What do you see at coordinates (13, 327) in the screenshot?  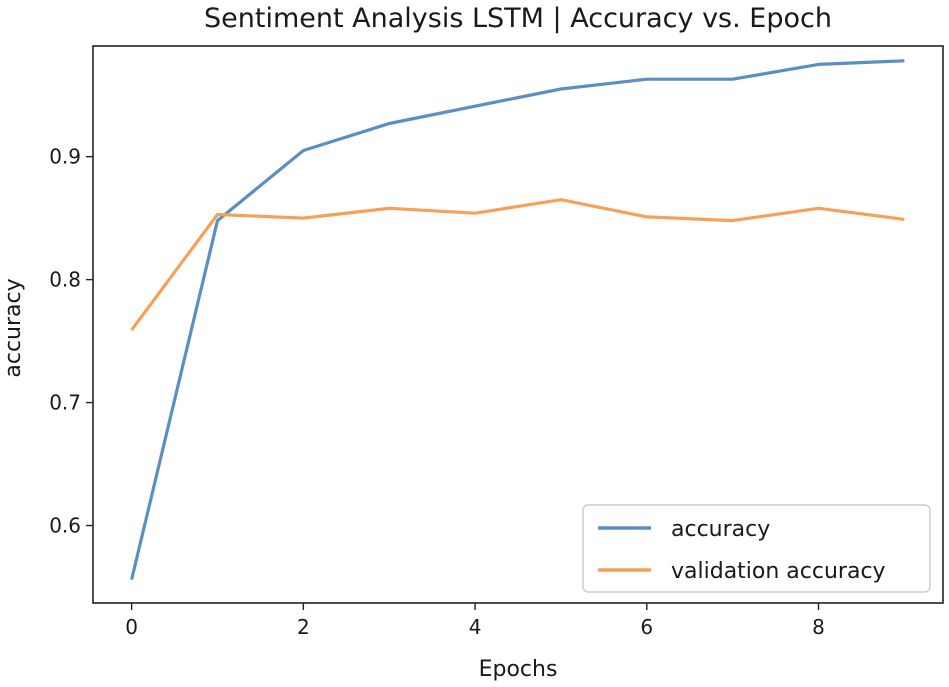 I see `y-axis-label: accuracy` at bounding box center [13, 327].